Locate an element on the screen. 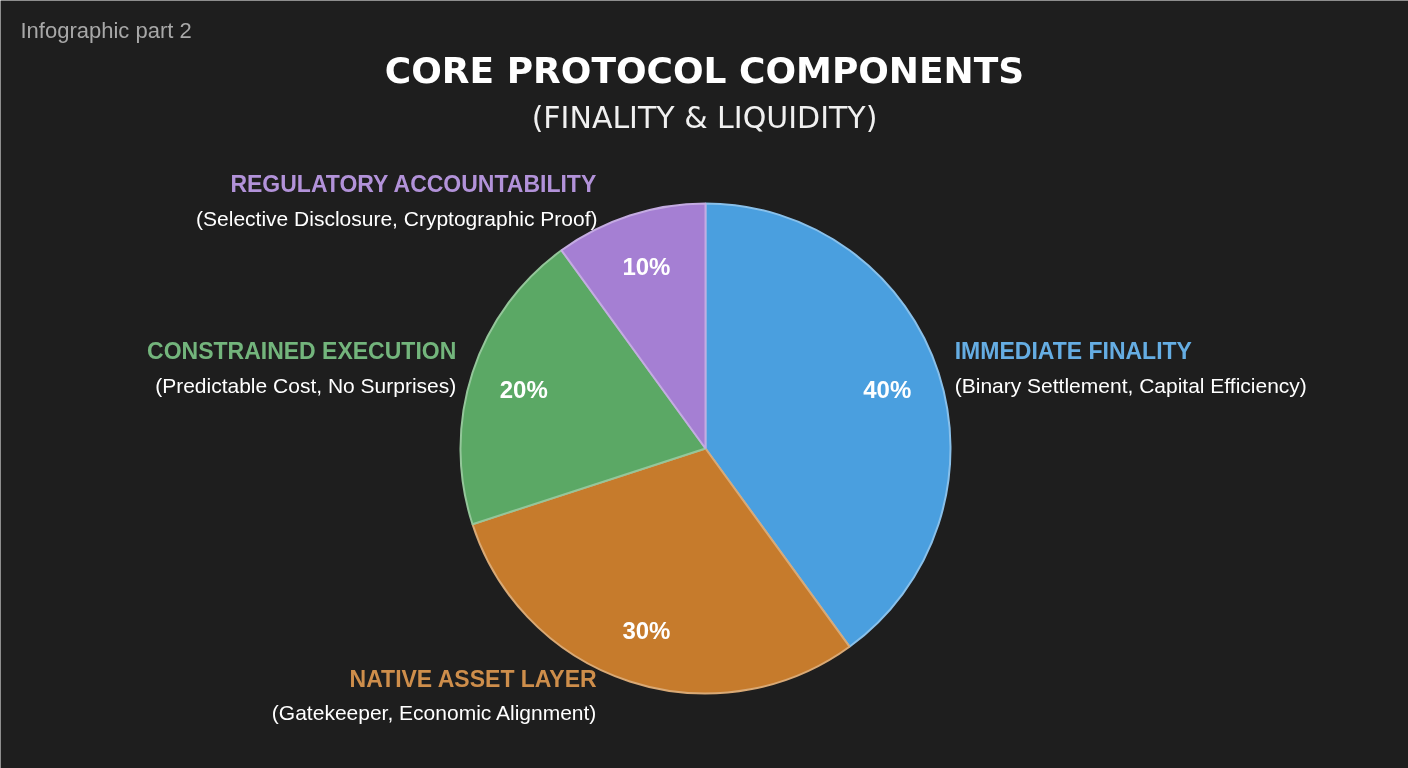 The width and height of the screenshot is (1408, 768). data-label: 10% is located at coordinates (646, 267).